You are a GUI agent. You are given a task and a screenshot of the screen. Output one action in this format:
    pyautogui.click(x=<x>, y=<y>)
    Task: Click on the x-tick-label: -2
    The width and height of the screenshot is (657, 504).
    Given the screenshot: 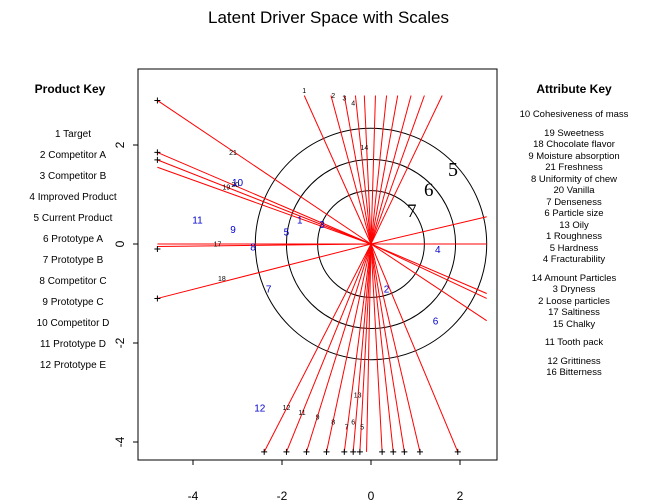 What is the action you would take?
    pyautogui.click(x=282, y=496)
    